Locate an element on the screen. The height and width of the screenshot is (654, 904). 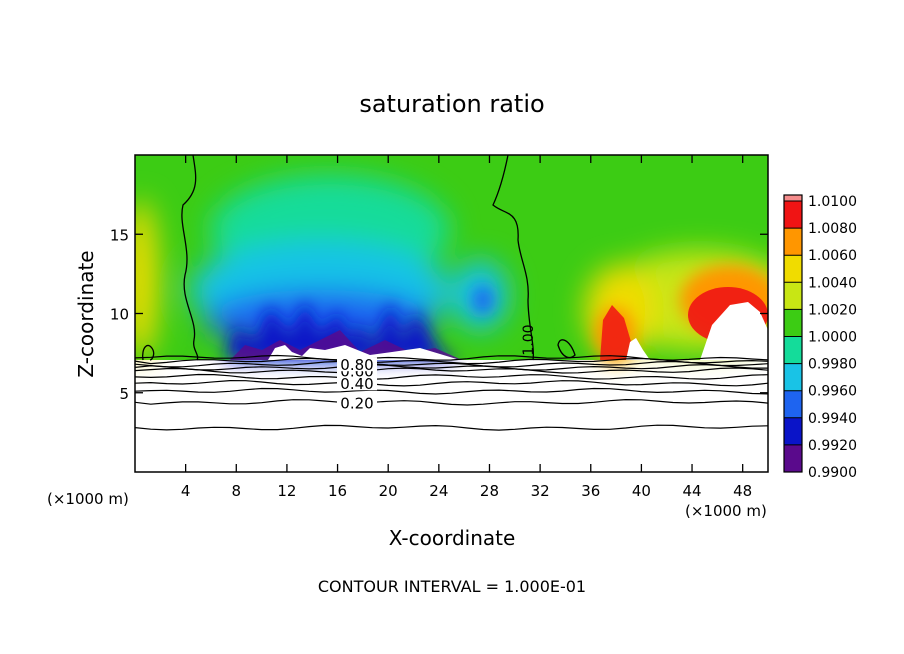
contour-interval-footer: CONTOUR INTERVAL = 1.000E-01 is located at coordinates (452, 586).